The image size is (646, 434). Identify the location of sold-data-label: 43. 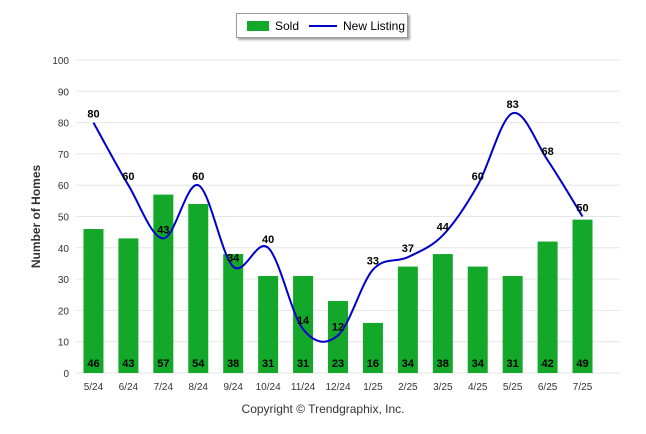
(128, 364).